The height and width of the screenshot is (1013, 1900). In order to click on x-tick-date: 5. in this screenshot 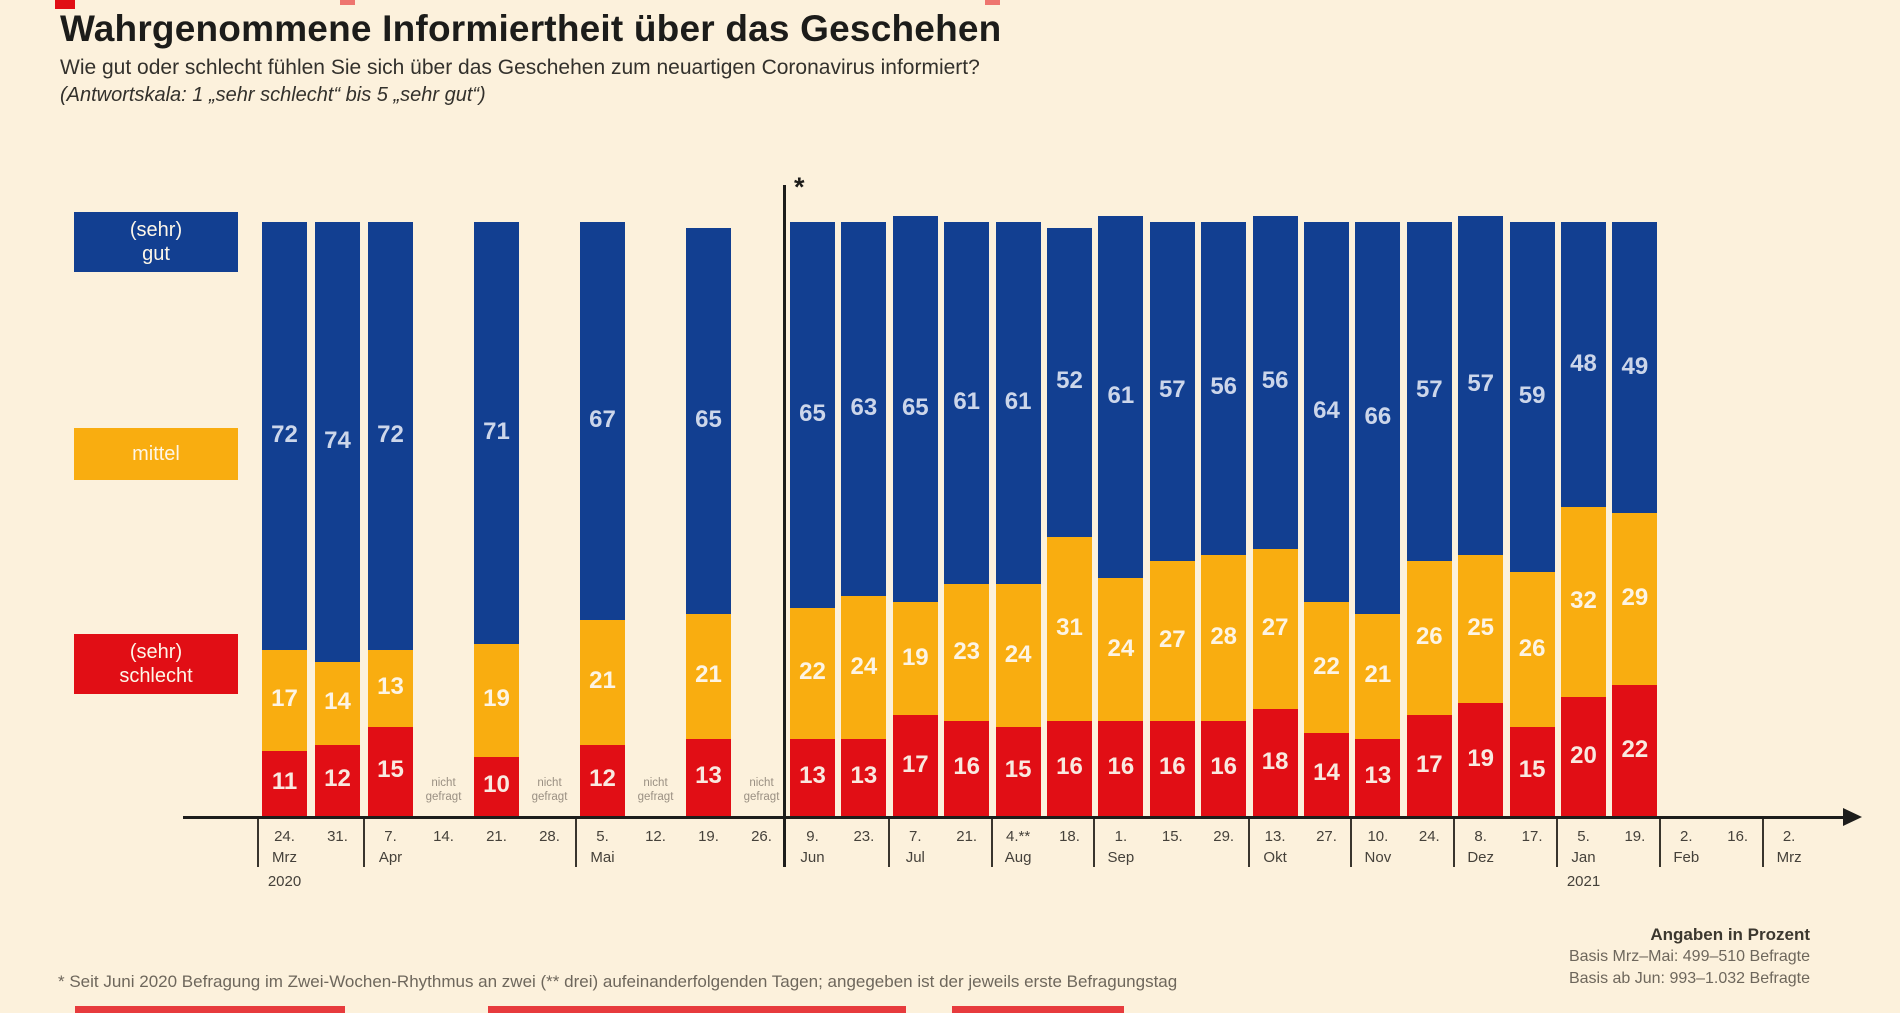, I will do `click(1583, 836)`.